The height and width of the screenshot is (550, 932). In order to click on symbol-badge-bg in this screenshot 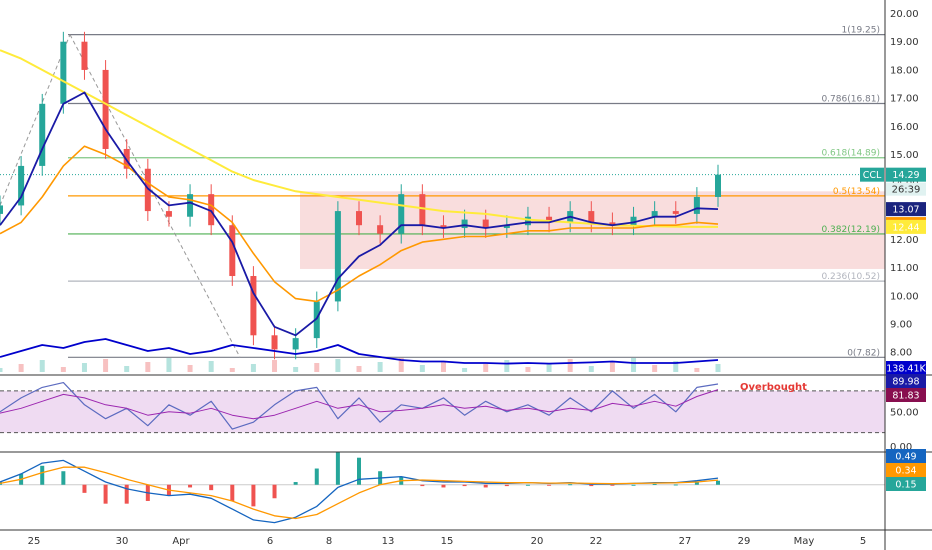, I will do `click(872, 174)`.